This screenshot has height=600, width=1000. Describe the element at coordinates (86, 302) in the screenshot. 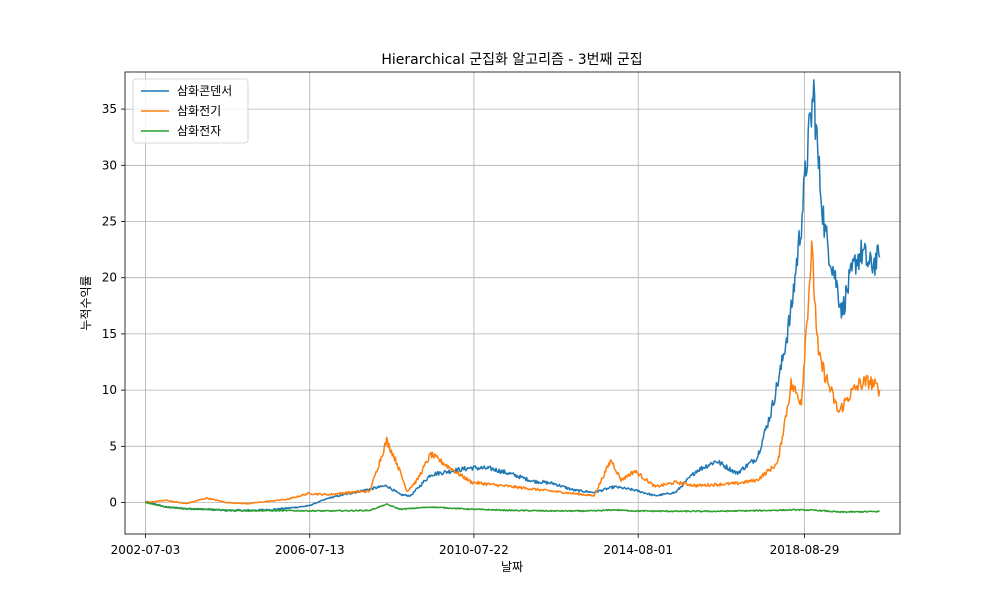

I see `y-axis-title: 누적수익률` at that location.